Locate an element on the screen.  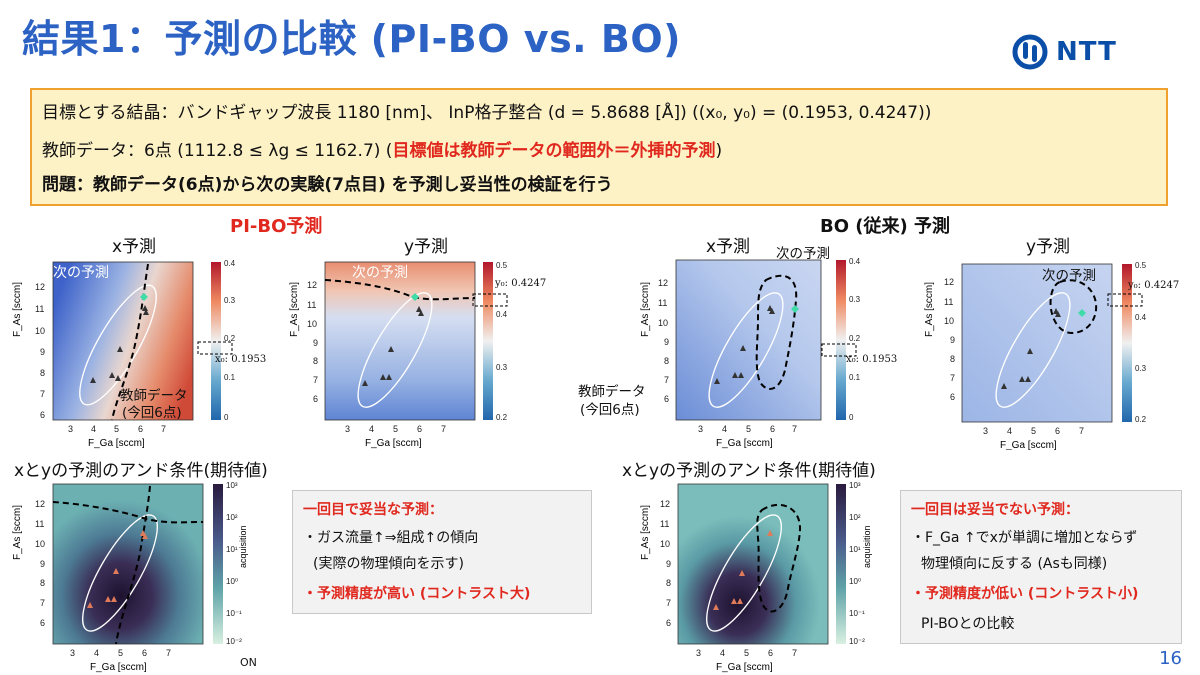
page-number: 16 is located at coordinates (1170, 658).